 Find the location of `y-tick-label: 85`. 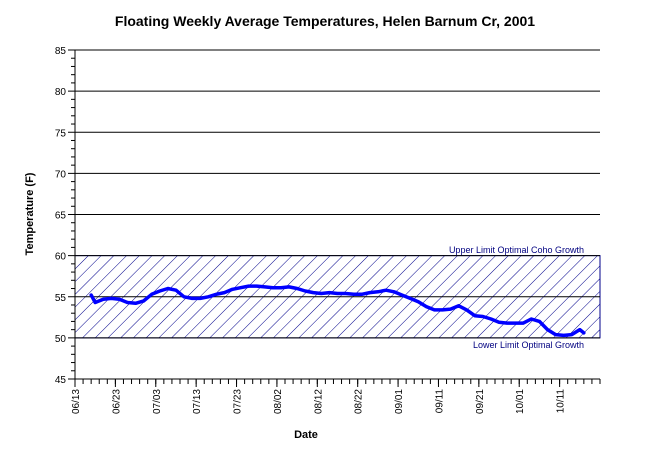

y-tick-label: 85 is located at coordinates (61, 51).